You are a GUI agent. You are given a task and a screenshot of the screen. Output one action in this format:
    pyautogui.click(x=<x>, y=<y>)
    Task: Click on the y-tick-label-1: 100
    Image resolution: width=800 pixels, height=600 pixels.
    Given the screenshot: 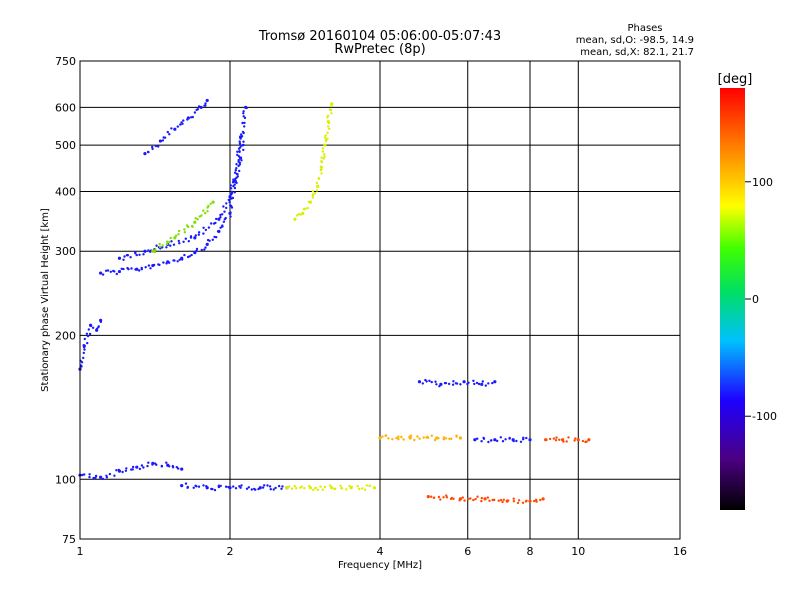 What is the action you would take?
    pyautogui.click(x=65, y=479)
    